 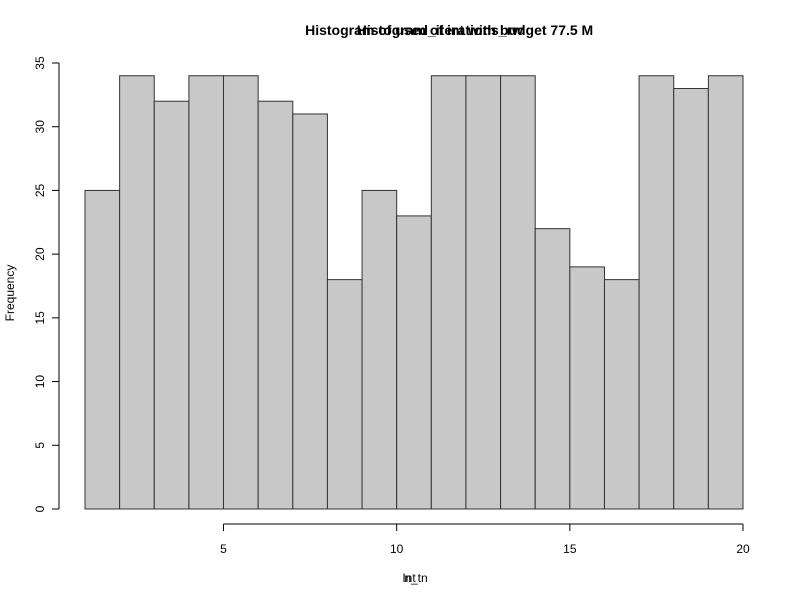 What do you see at coordinates (40, 508) in the screenshot?
I see `y-tick-label-0: 0` at bounding box center [40, 508].